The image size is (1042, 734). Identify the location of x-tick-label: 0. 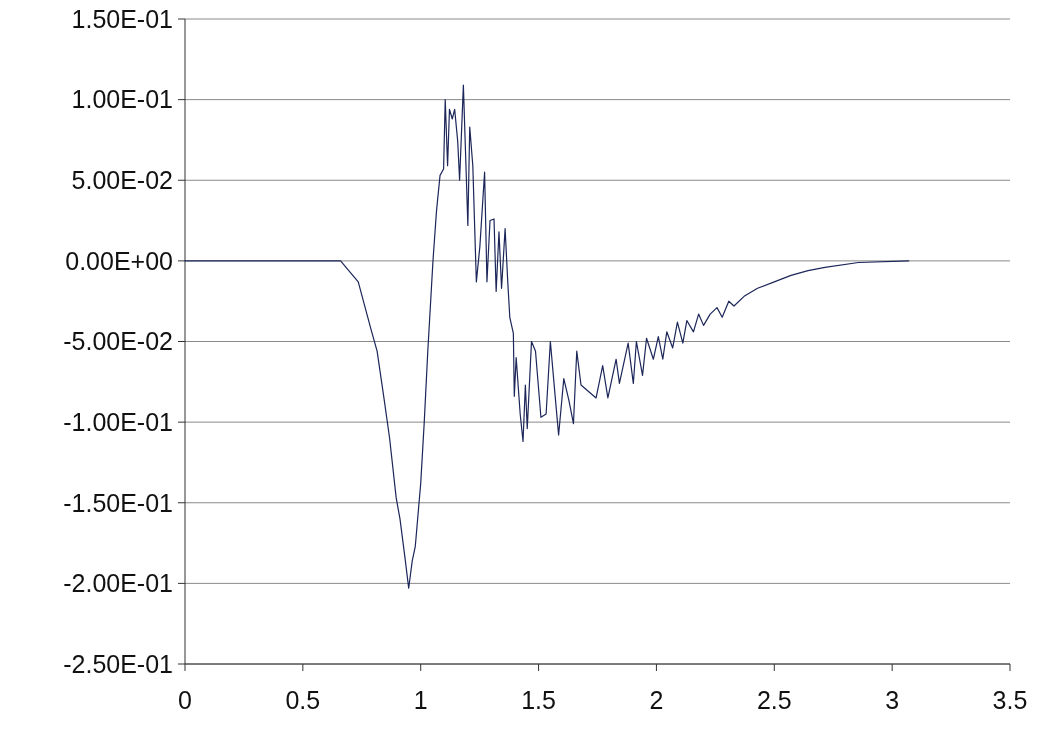
(185, 700).